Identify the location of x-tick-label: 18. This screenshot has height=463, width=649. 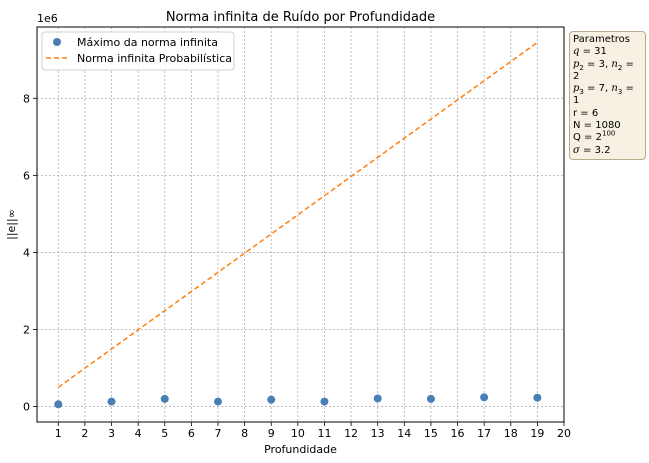
(511, 433).